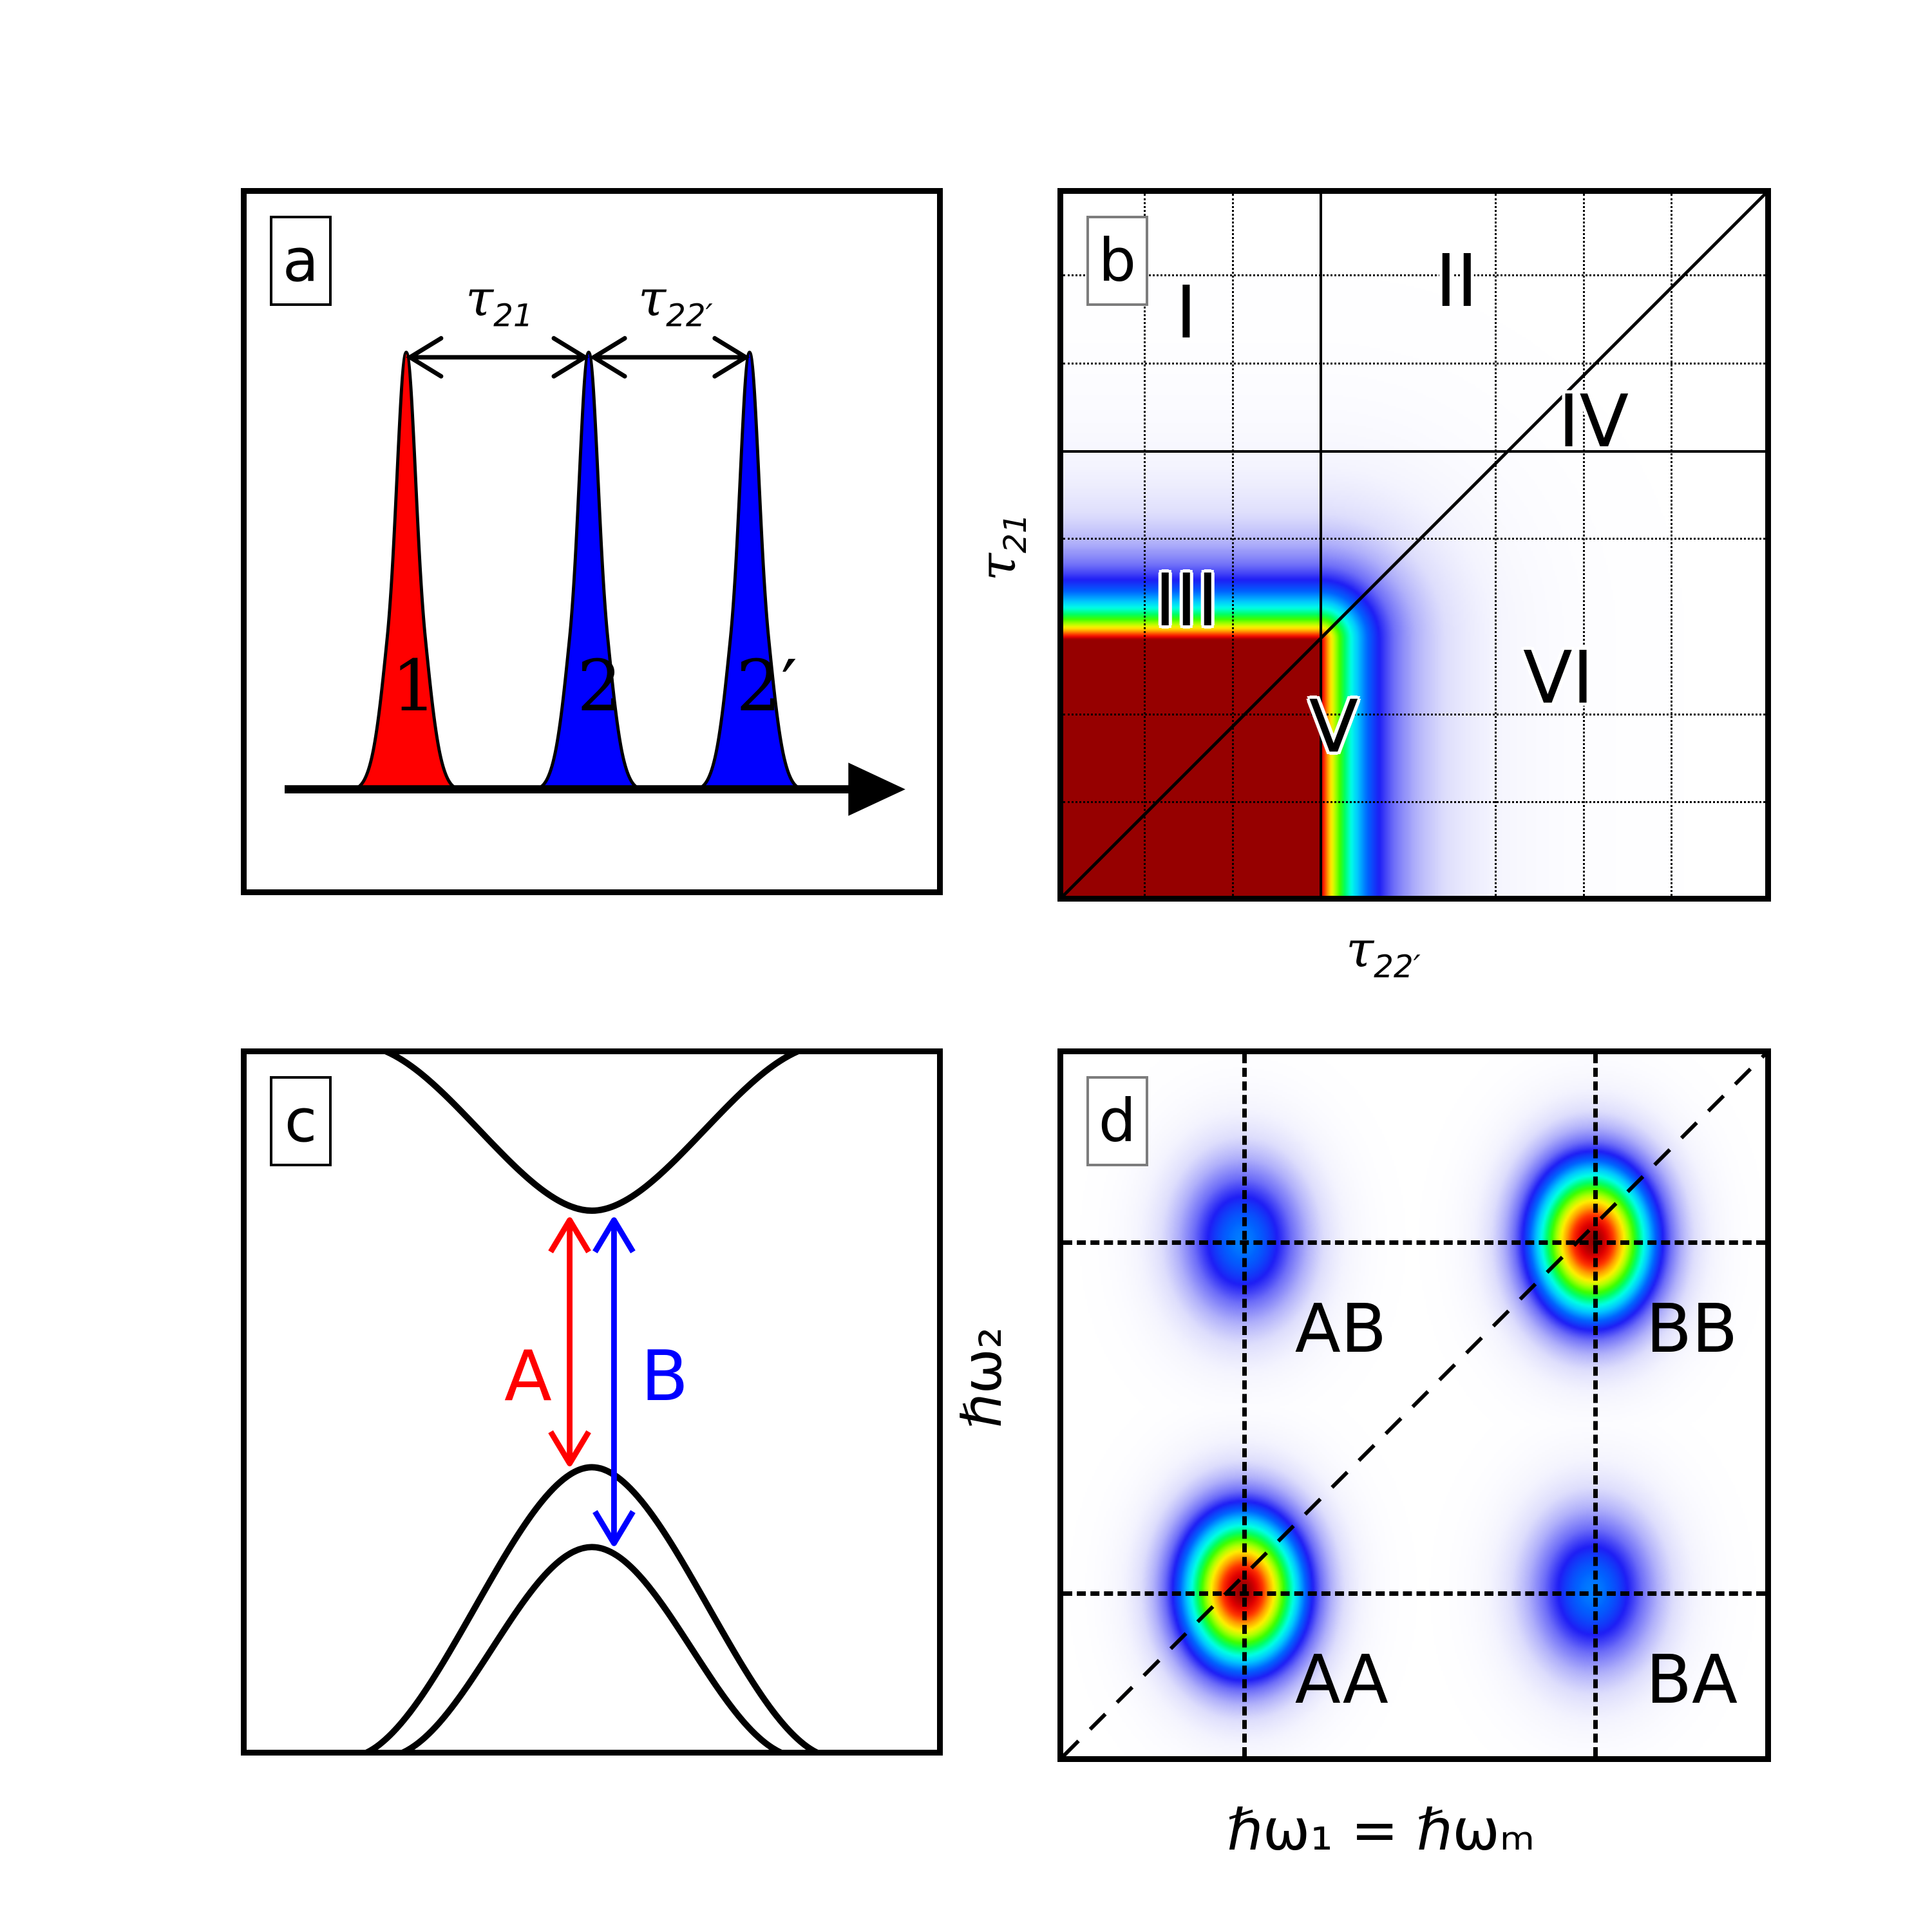 The height and width of the screenshot is (1932, 1932). I want to click on region-label-II: II, so click(1457, 281).